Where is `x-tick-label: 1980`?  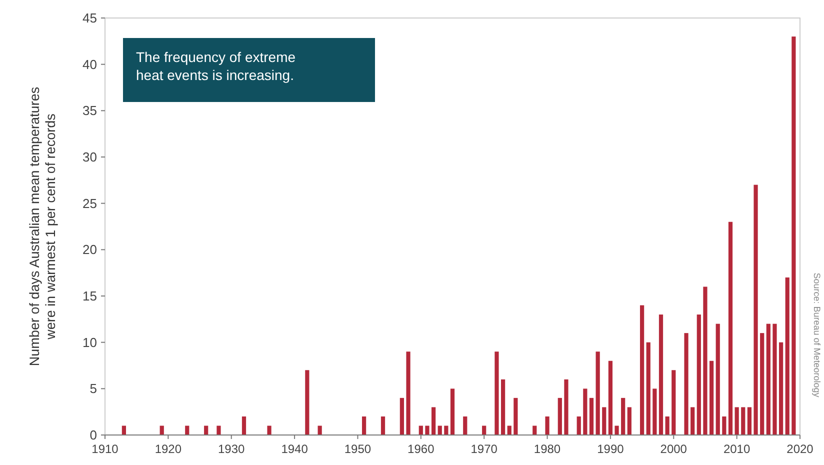 x-tick-label: 1980 is located at coordinates (547, 449).